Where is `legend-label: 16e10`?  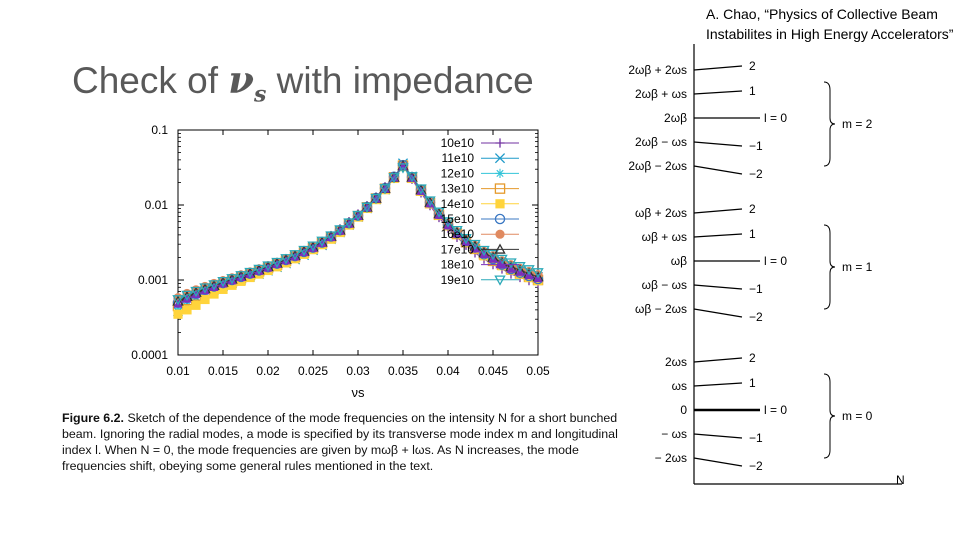
legend-label: 16e10 is located at coordinates (458, 234).